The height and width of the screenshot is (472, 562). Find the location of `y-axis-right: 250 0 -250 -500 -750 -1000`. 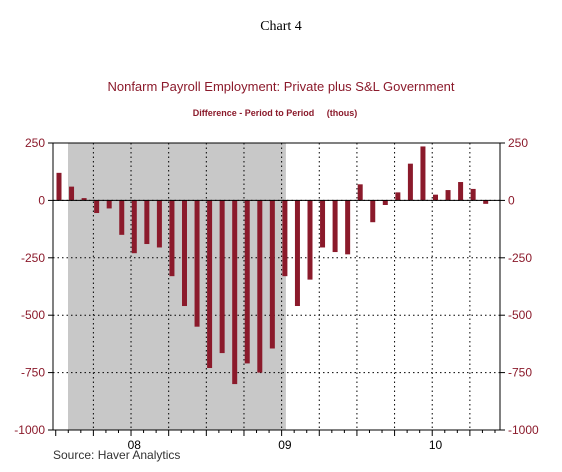

y-axis-right: 250 0 -250 -500 -750 -1000 is located at coordinates (519, 286).